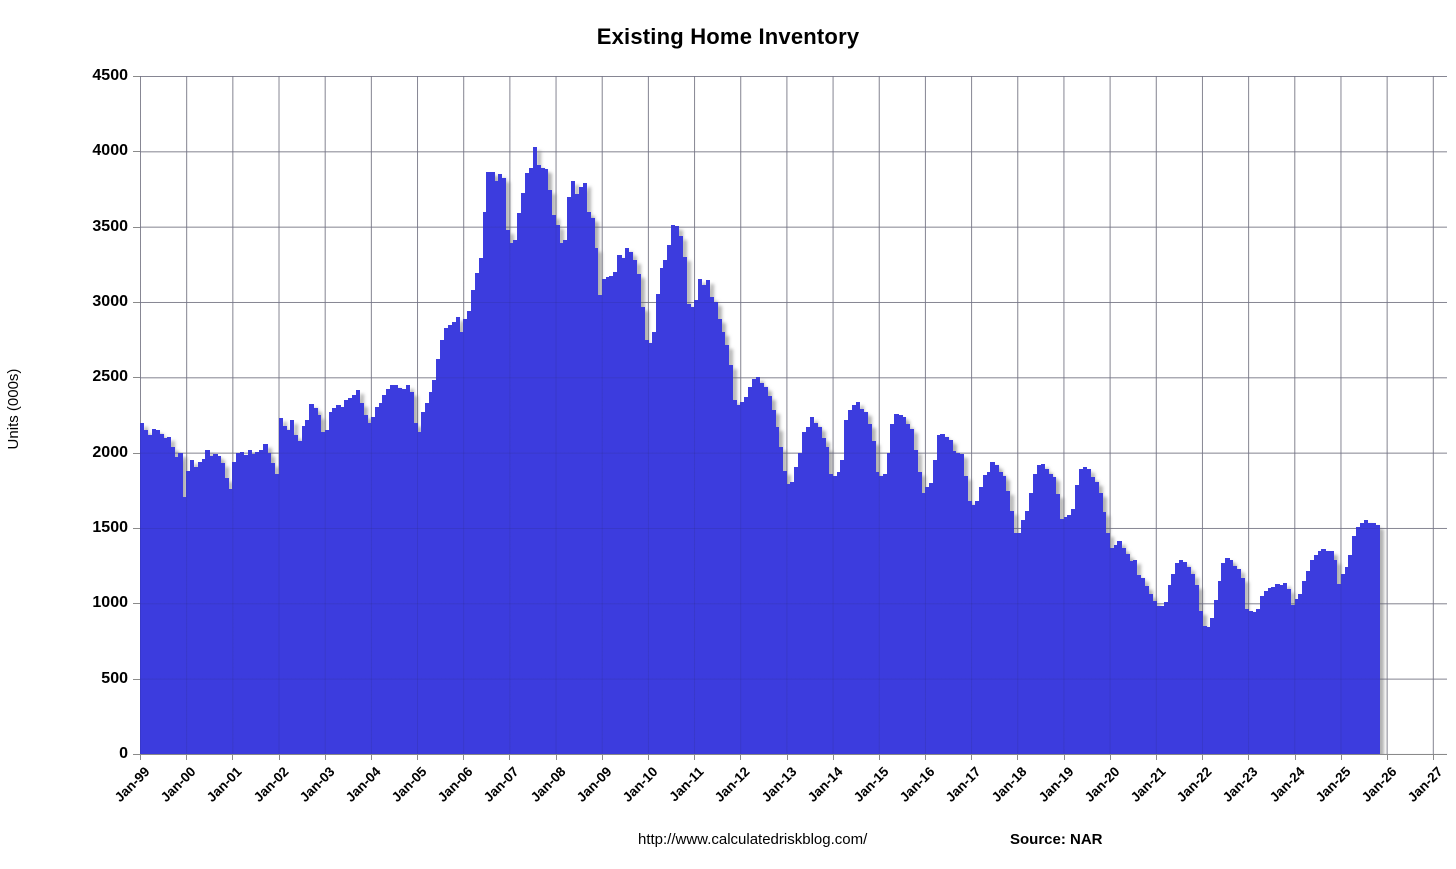  What do you see at coordinates (686, 784) in the screenshot?
I see `x-tick-label: Jan-11` at bounding box center [686, 784].